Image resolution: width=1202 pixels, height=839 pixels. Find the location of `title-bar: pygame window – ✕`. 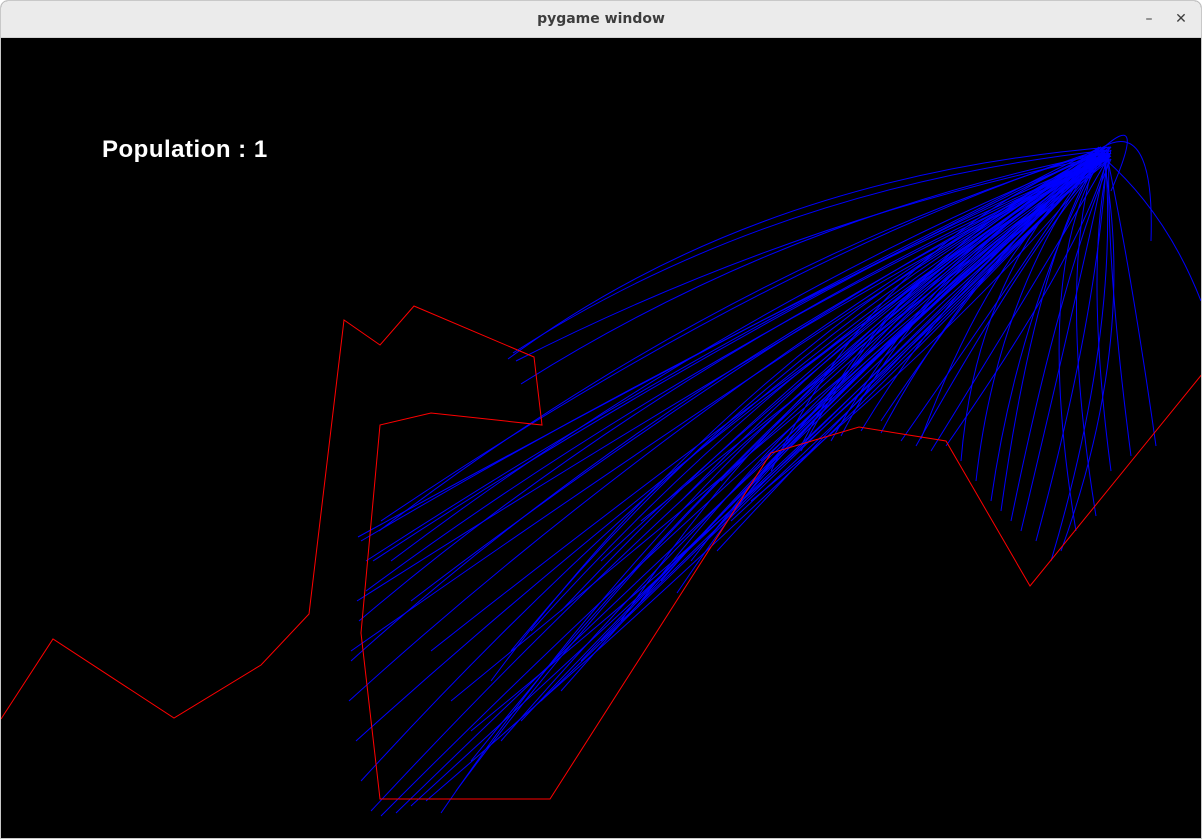

title-bar: pygame window – ✕ is located at coordinates (601, 19).